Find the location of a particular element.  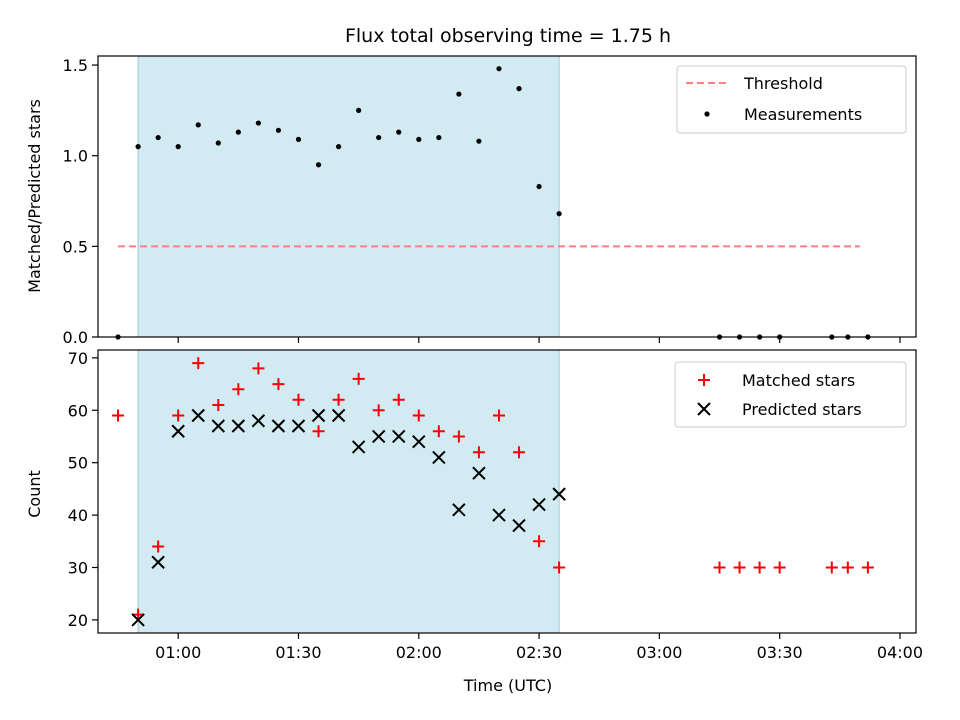

bottom-xtick-label-0: 01:00 is located at coordinates (178, 652).